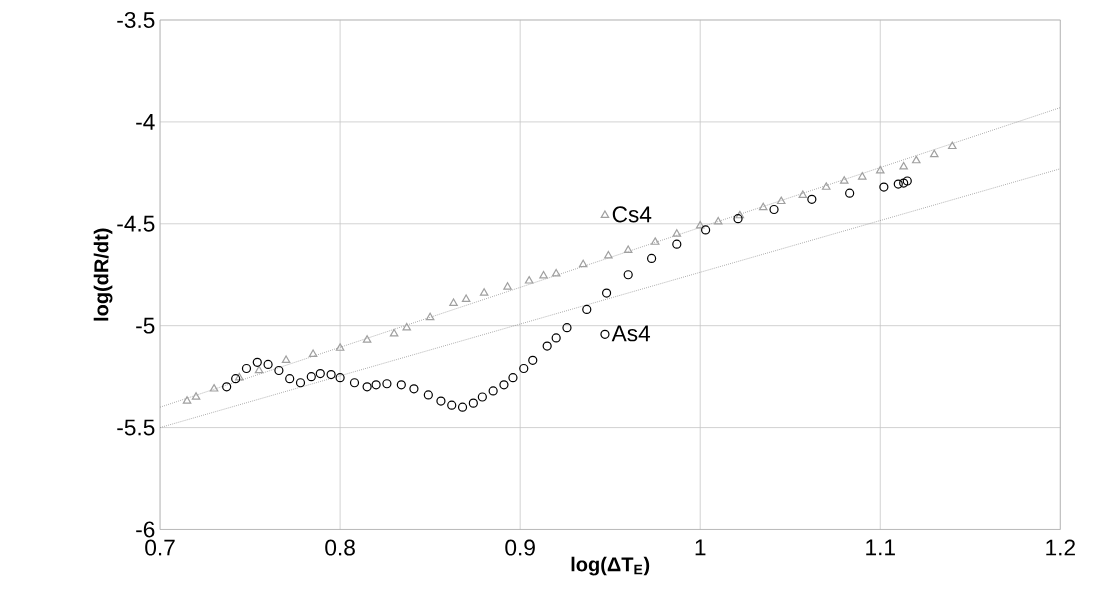  What do you see at coordinates (610, 566) in the screenshot?
I see `x-axis-title: log(ΔT$_{E}$)` at bounding box center [610, 566].